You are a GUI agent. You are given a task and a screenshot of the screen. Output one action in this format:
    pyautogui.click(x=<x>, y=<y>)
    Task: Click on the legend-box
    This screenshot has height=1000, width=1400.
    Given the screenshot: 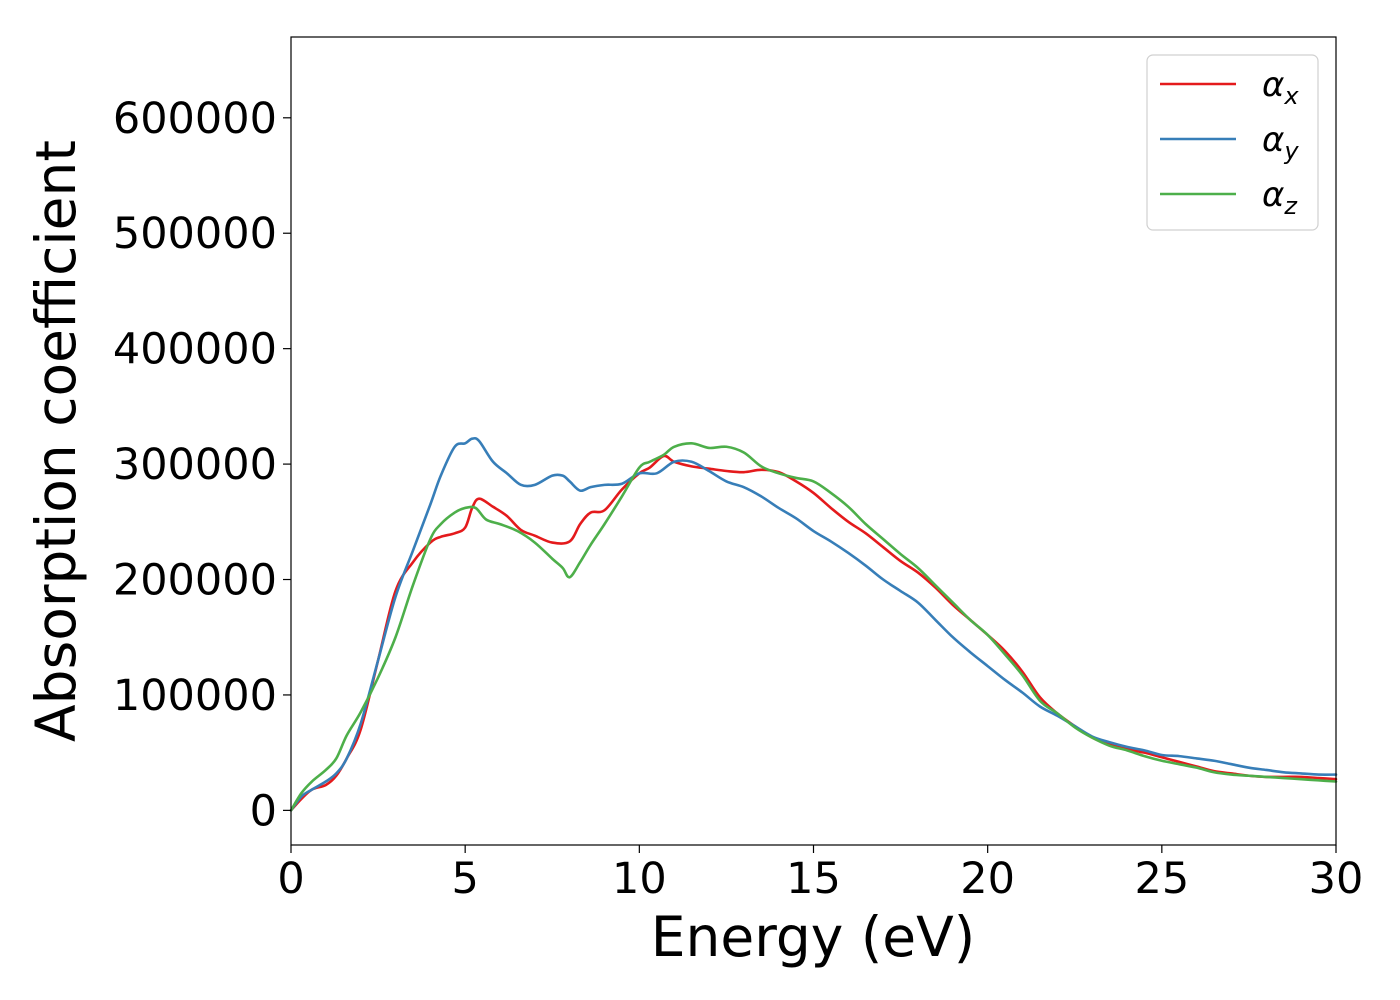 What is the action you would take?
    pyautogui.click(x=1232, y=142)
    